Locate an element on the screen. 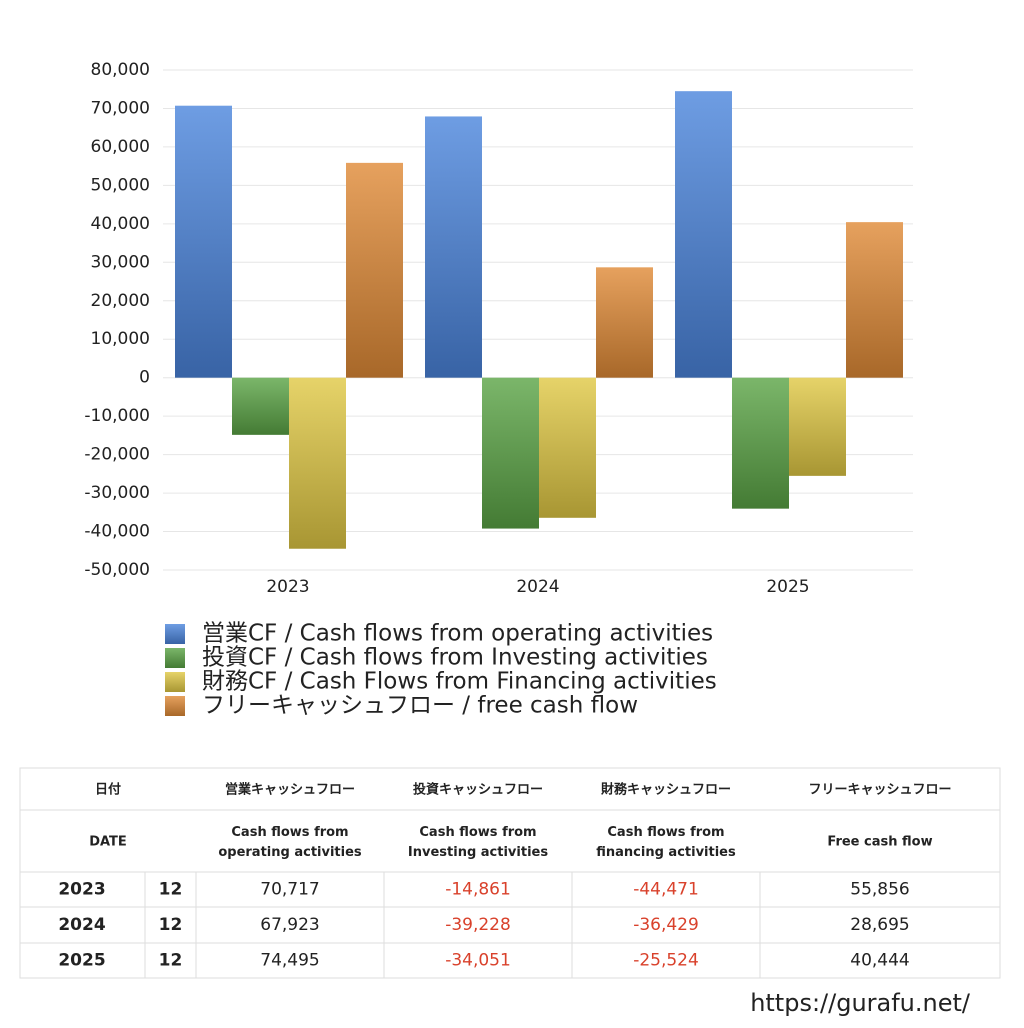 Image resolution: width=1024 pixels, height=1028 pixels. x-tick-label: 2024 is located at coordinates (537, 587).